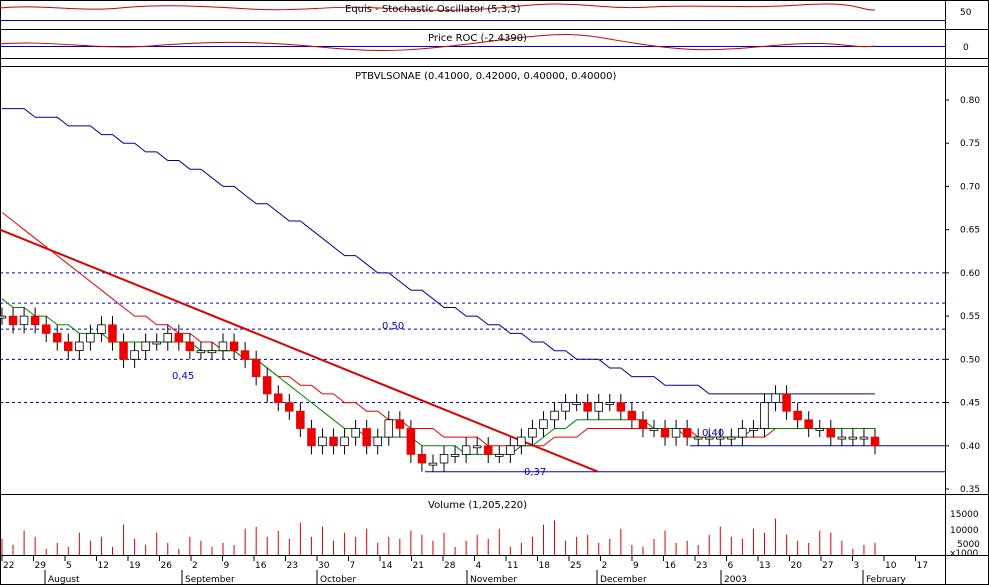 The image size is (989, 585). I want to click on date-day-label: 10, so click(891, 566).